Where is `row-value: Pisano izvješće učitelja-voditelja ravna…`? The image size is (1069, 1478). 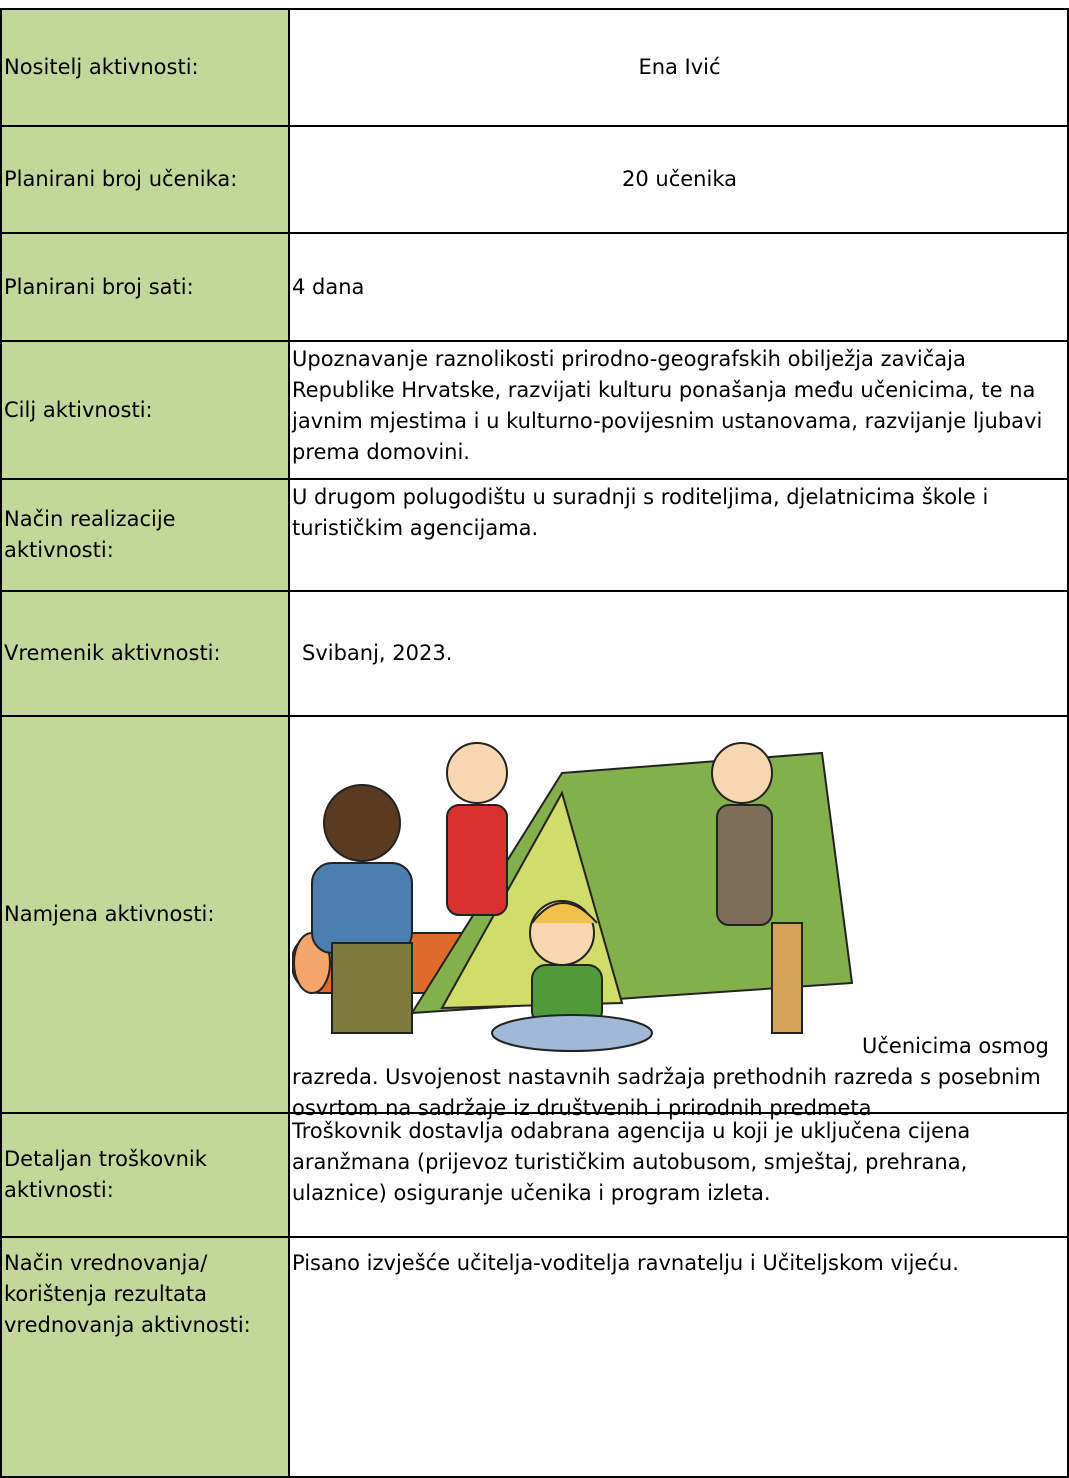
row-value: Pisano izvješće učitelja-voditelja ravna… is located at coordinates (679, 1357).